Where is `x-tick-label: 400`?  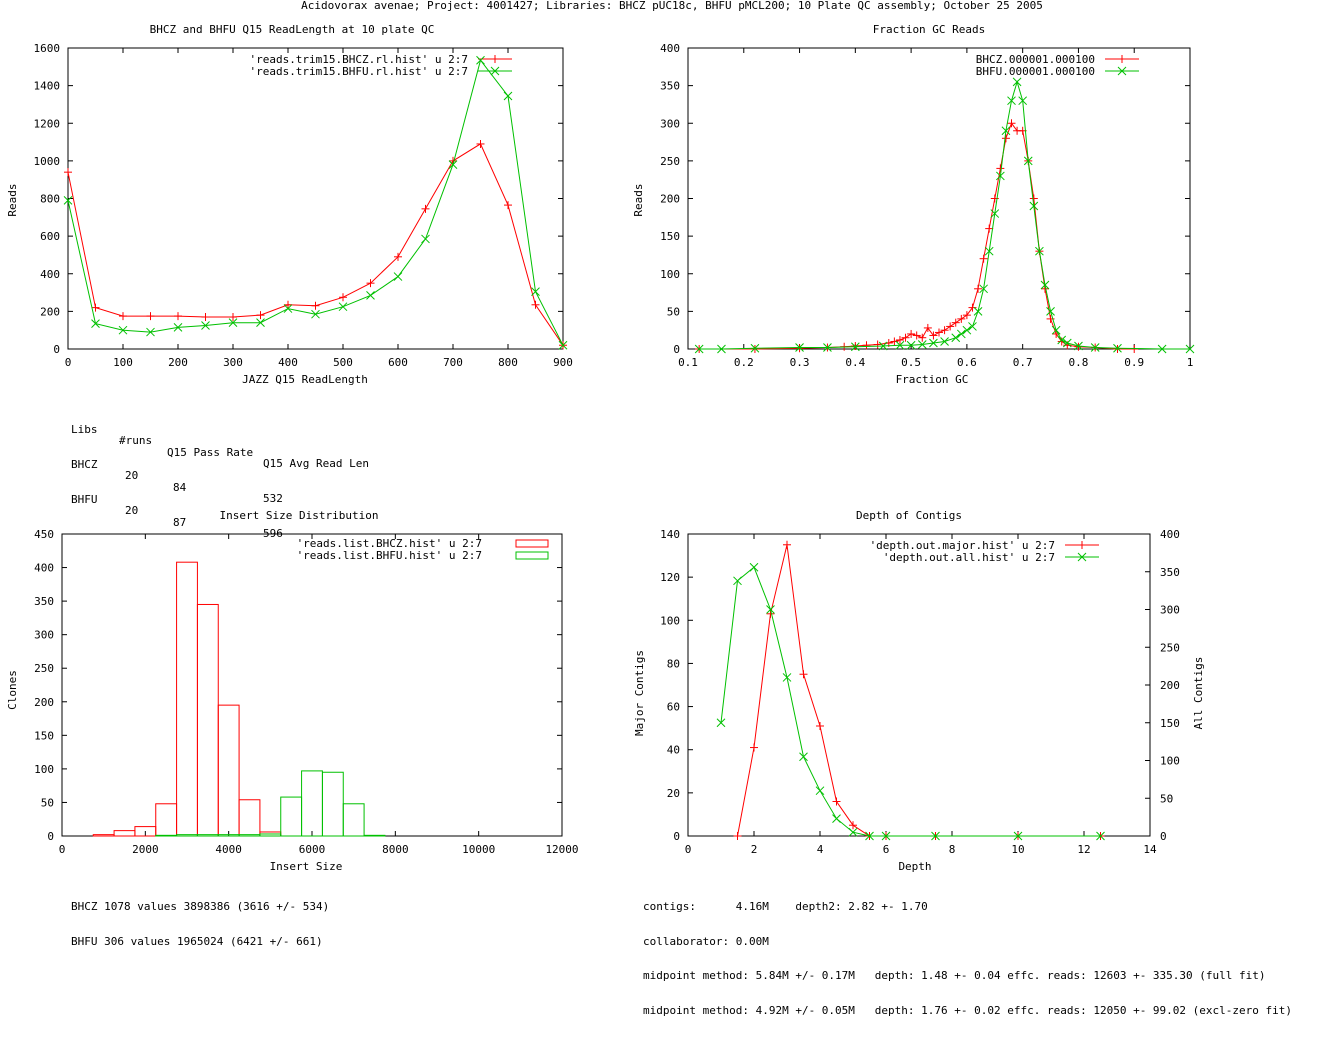 x-tick-label: 400 is located at coordinates (288, 362).